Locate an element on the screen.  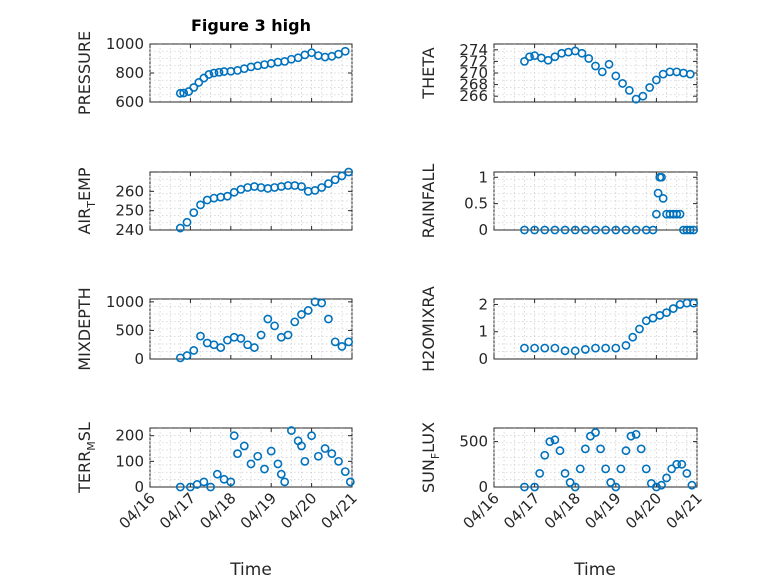
y-tick-label: 240 is located at coordinates (129, 230).